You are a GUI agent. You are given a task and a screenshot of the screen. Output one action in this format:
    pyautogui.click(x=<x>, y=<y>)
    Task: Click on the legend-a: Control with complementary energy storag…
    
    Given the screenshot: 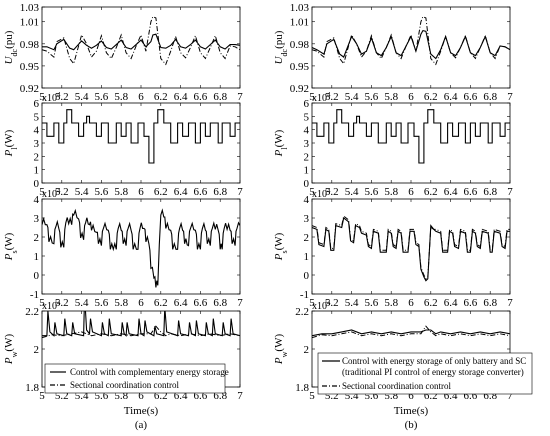 What is the action you would take?
    pyautogui.click(x=136, y=378)
    